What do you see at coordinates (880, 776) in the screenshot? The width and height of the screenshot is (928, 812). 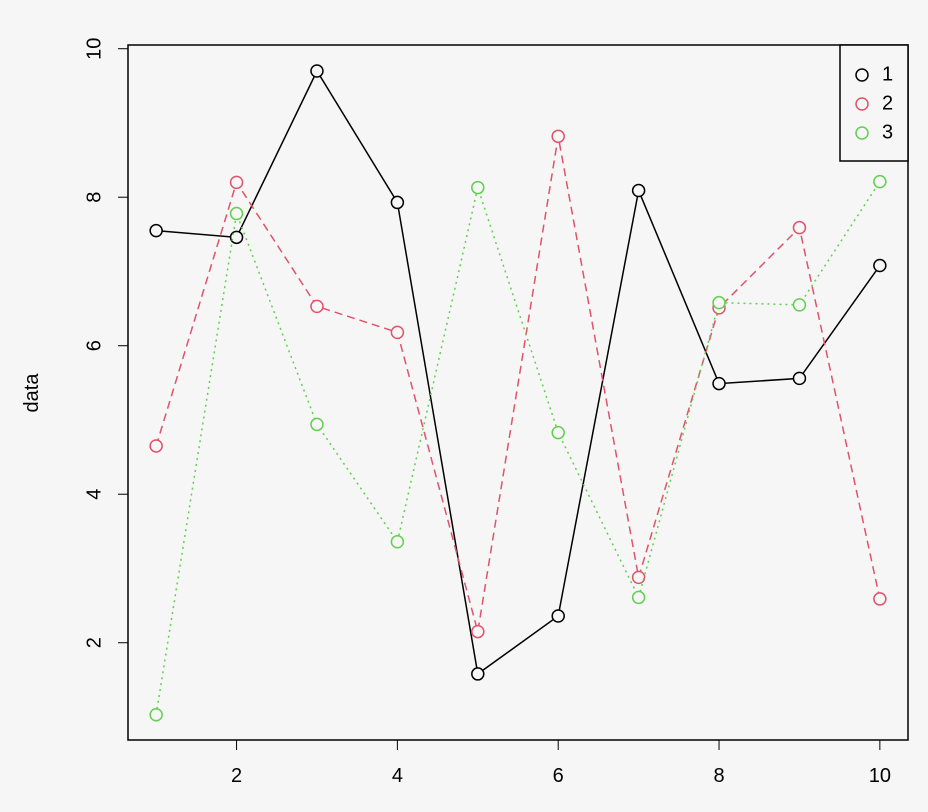 I see `x-tick-label: 10` at bounding box center [880, 776].